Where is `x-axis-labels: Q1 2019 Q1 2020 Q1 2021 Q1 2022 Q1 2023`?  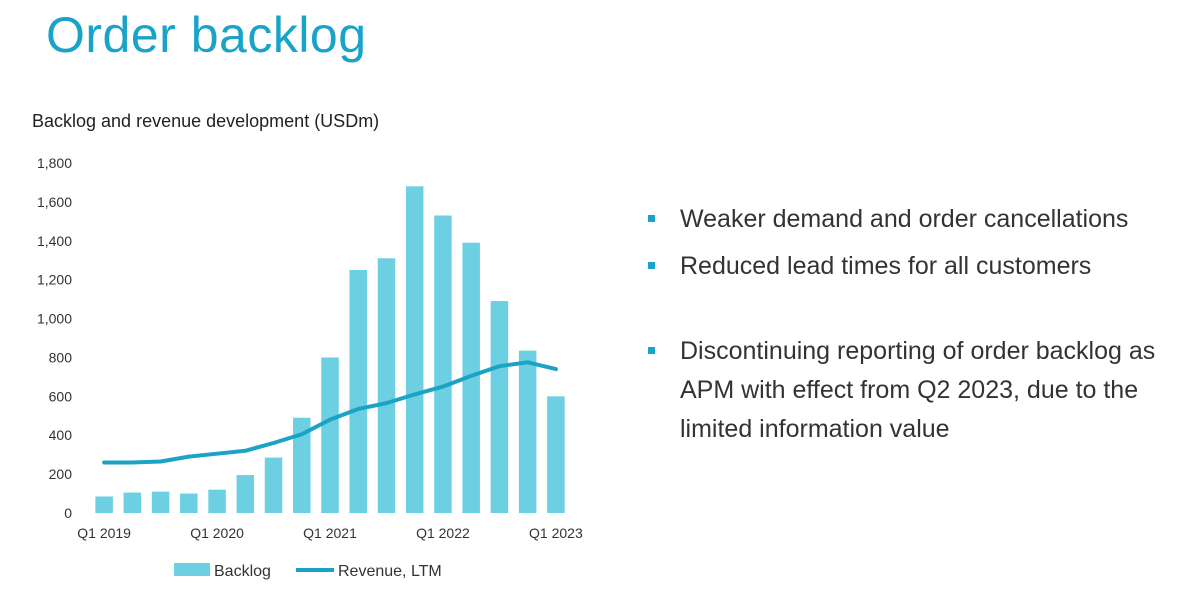
x-axis-labels: Q1 2019 Q1 2020 Q1 2021 Q1 2022 Q1 2023 is located at coordinates (330, 533).